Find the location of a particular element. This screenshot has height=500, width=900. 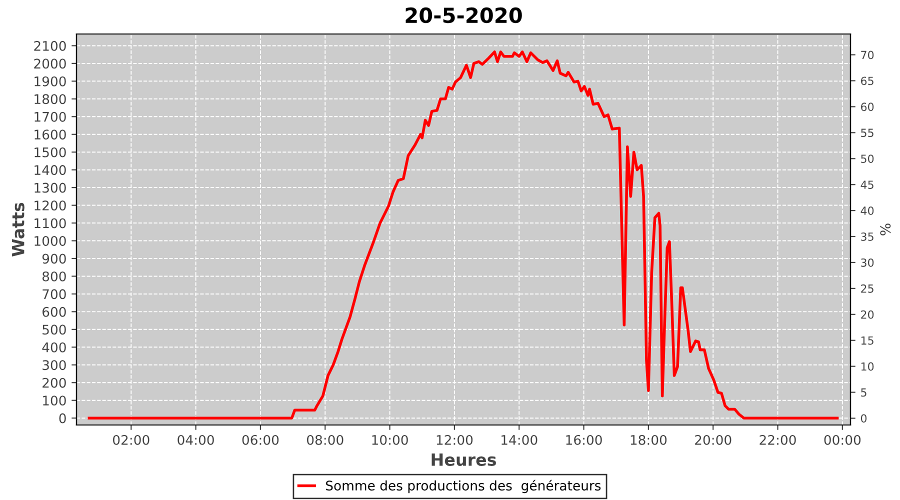

y2-tick-label: 25 is located at coordinates (867, 288).